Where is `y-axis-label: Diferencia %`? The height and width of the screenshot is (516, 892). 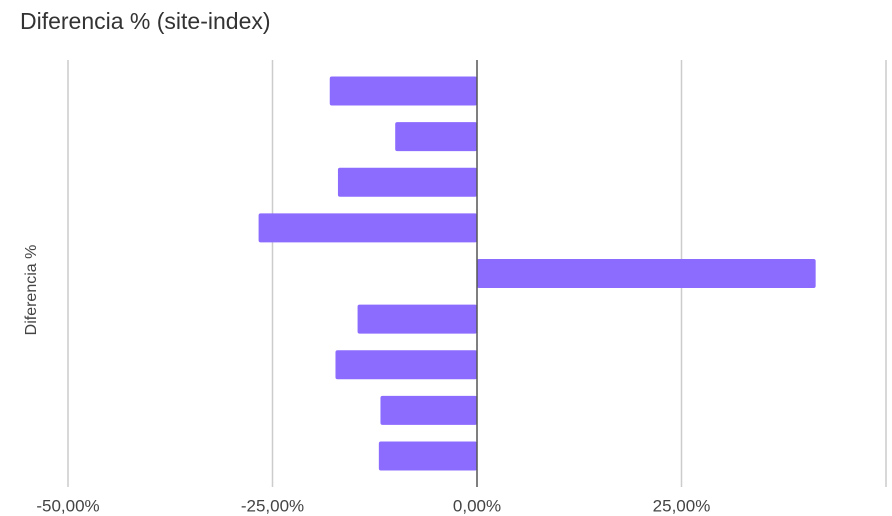
y-axis-label: Diferencia % is located at coordinates (31, 290).